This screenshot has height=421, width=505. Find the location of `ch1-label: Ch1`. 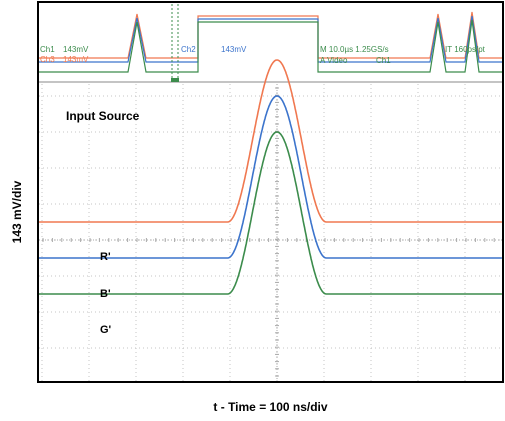

ch1-label: Ch1 is located at coordinates (47, 49).